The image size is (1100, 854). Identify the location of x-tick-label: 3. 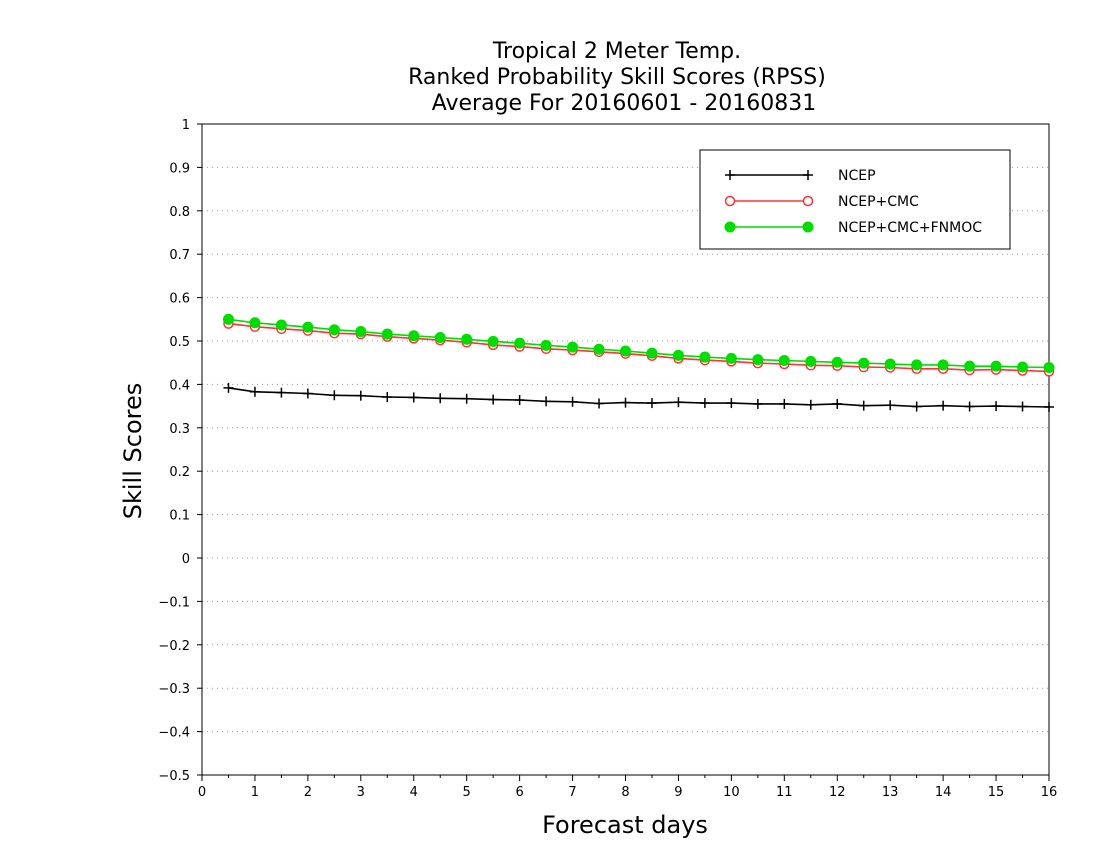
(361, 792).